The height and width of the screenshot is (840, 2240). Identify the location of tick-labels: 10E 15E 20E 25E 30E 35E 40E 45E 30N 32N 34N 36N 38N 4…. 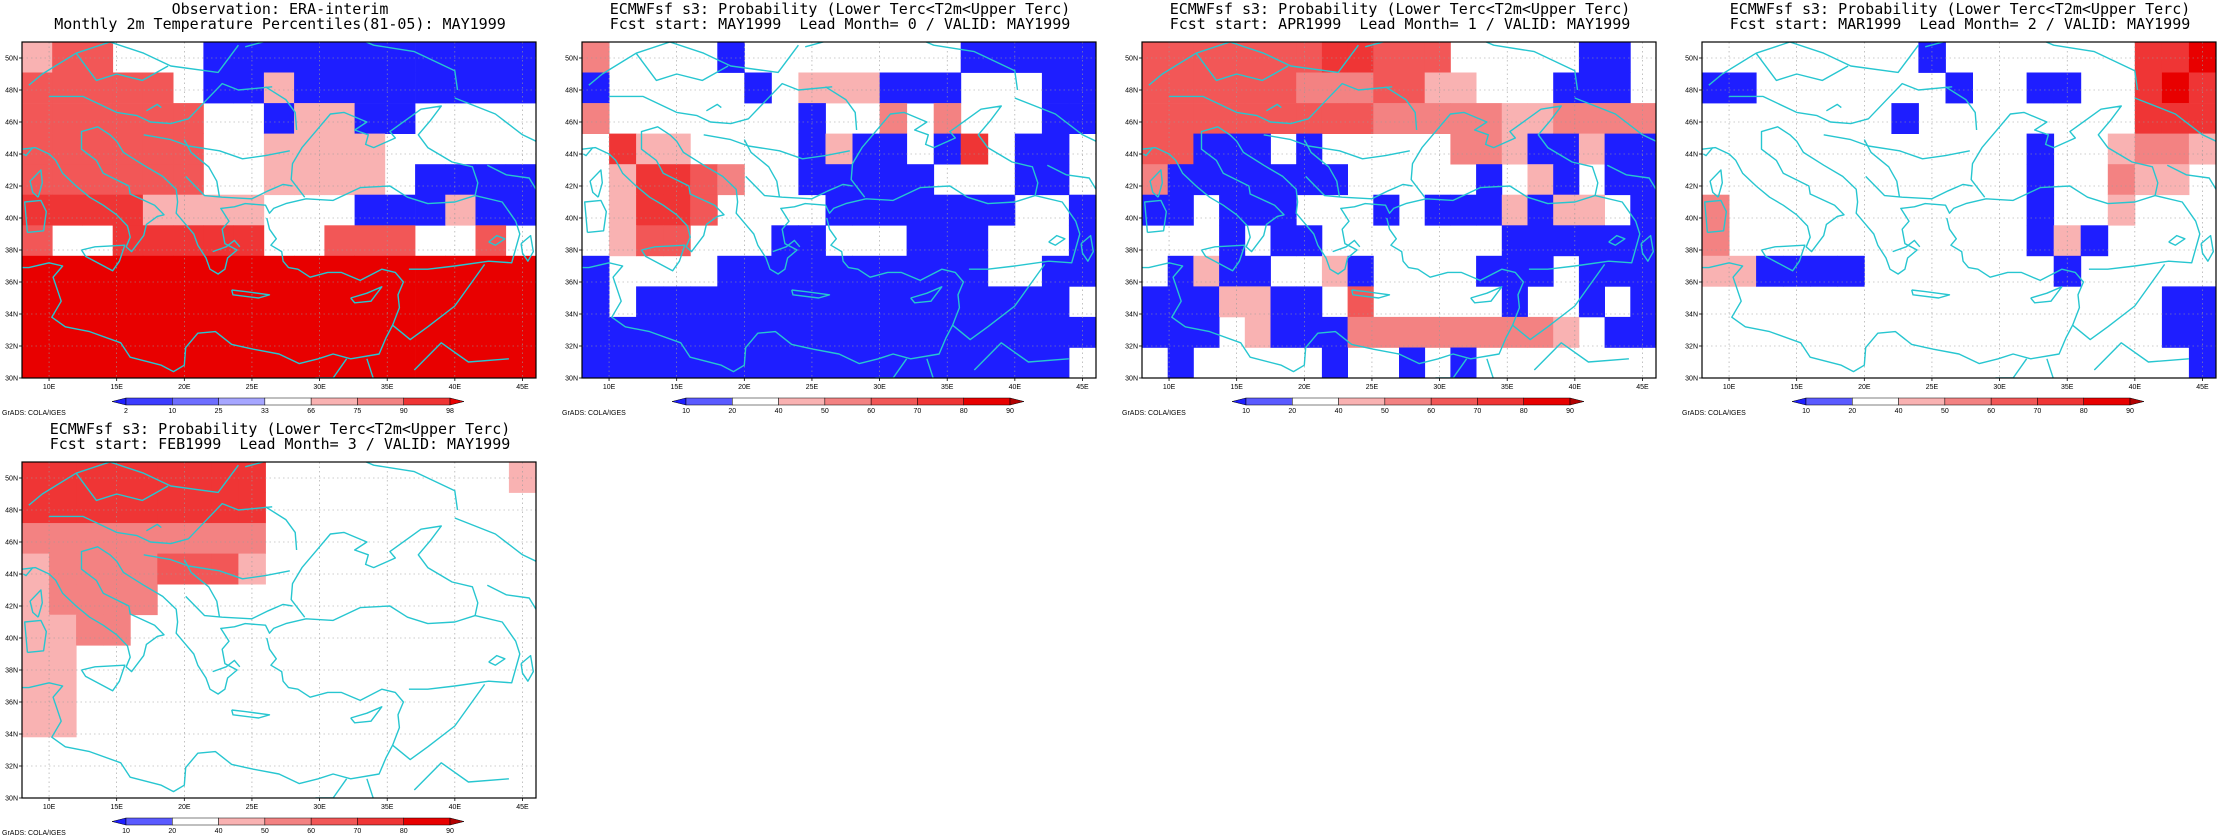
(1947, 224).